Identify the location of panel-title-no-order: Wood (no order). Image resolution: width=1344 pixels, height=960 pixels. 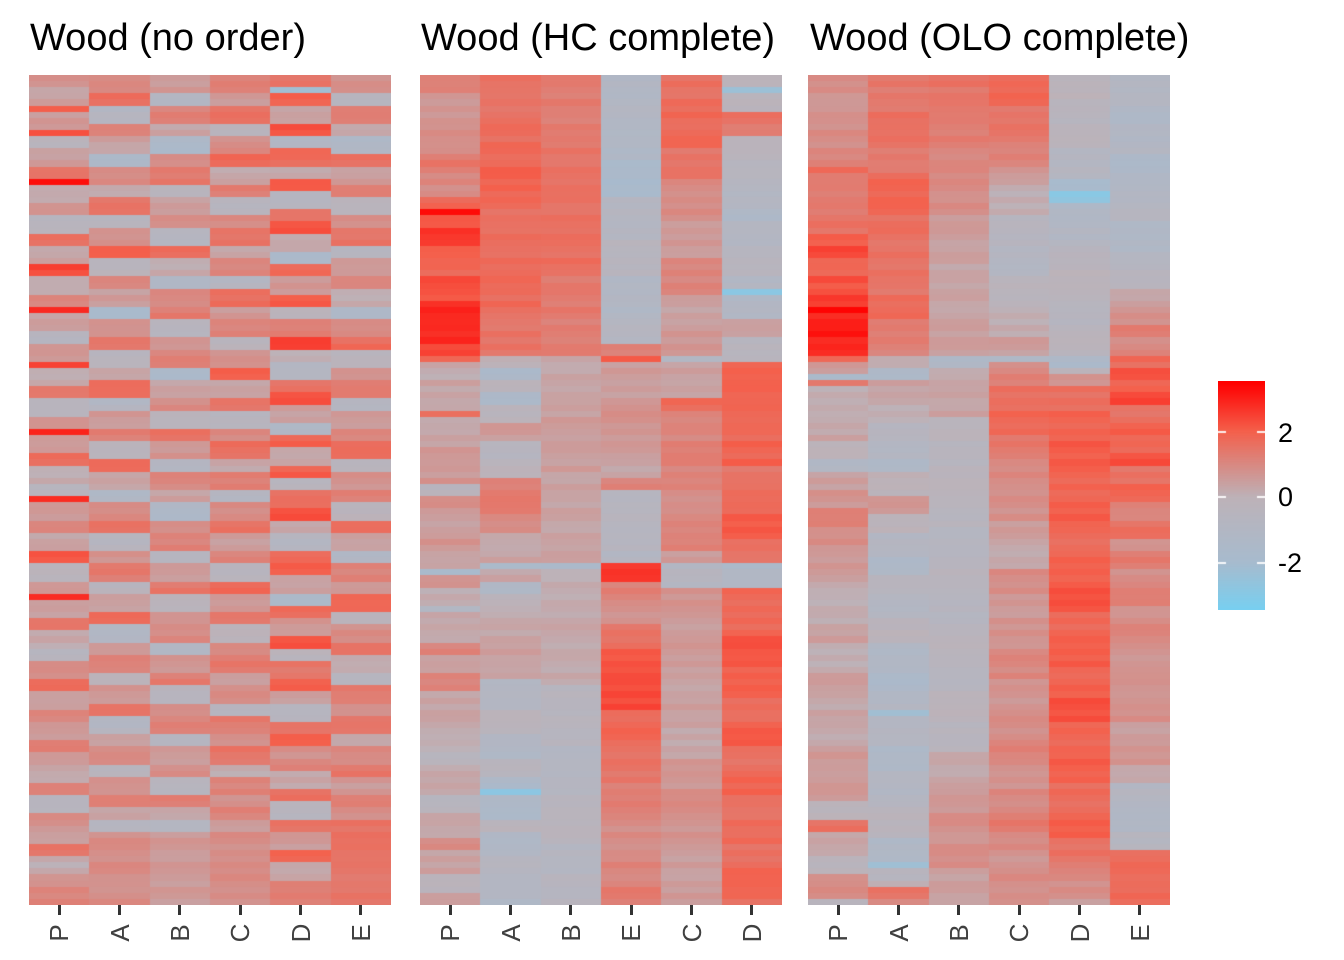
(168, 38).